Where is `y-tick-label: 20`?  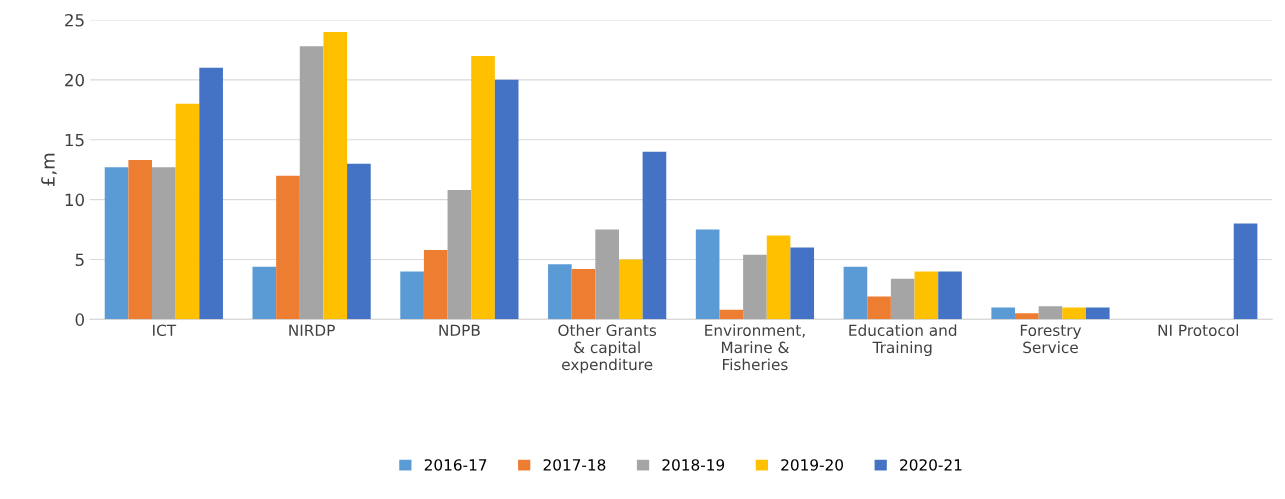 y-tick-label: 20 is located at coordinates (74, 80).